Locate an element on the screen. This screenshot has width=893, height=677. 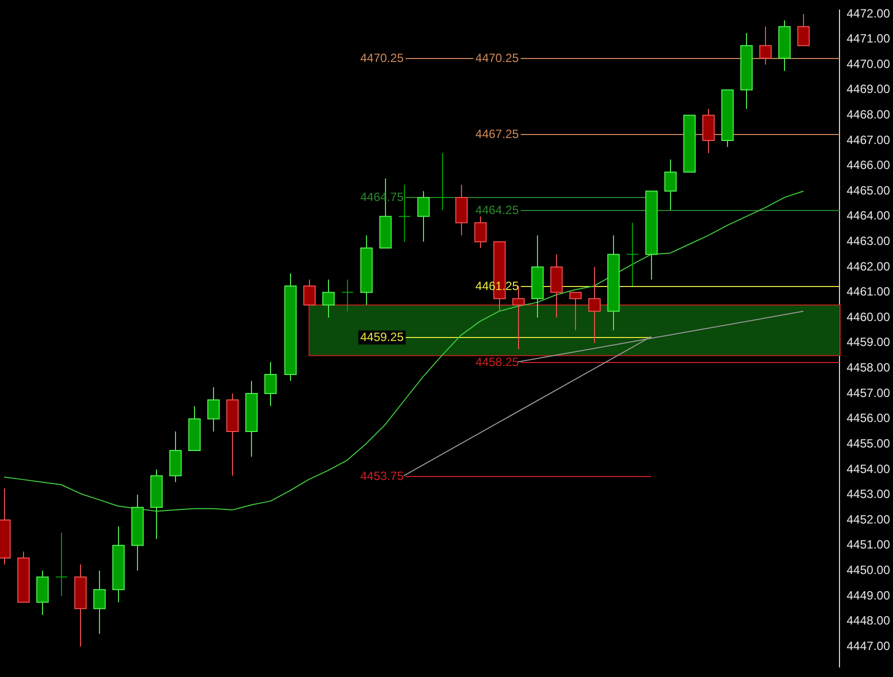
y-tick-label: 4460.00 is located at coordinates (868, 317).